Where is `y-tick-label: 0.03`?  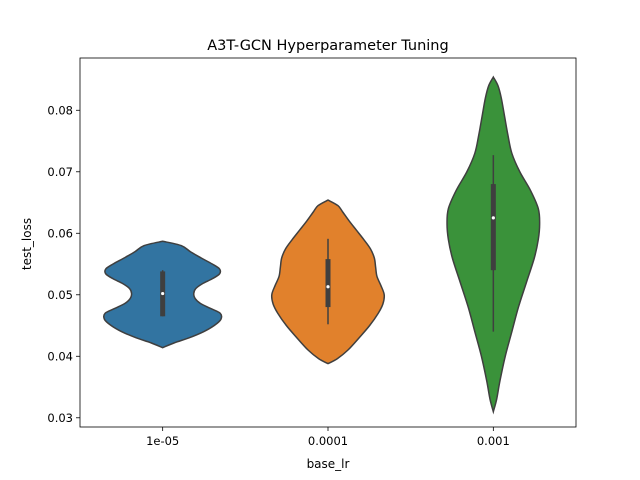 y-tick-label: 0.03 is located at coordinates (60, 418).